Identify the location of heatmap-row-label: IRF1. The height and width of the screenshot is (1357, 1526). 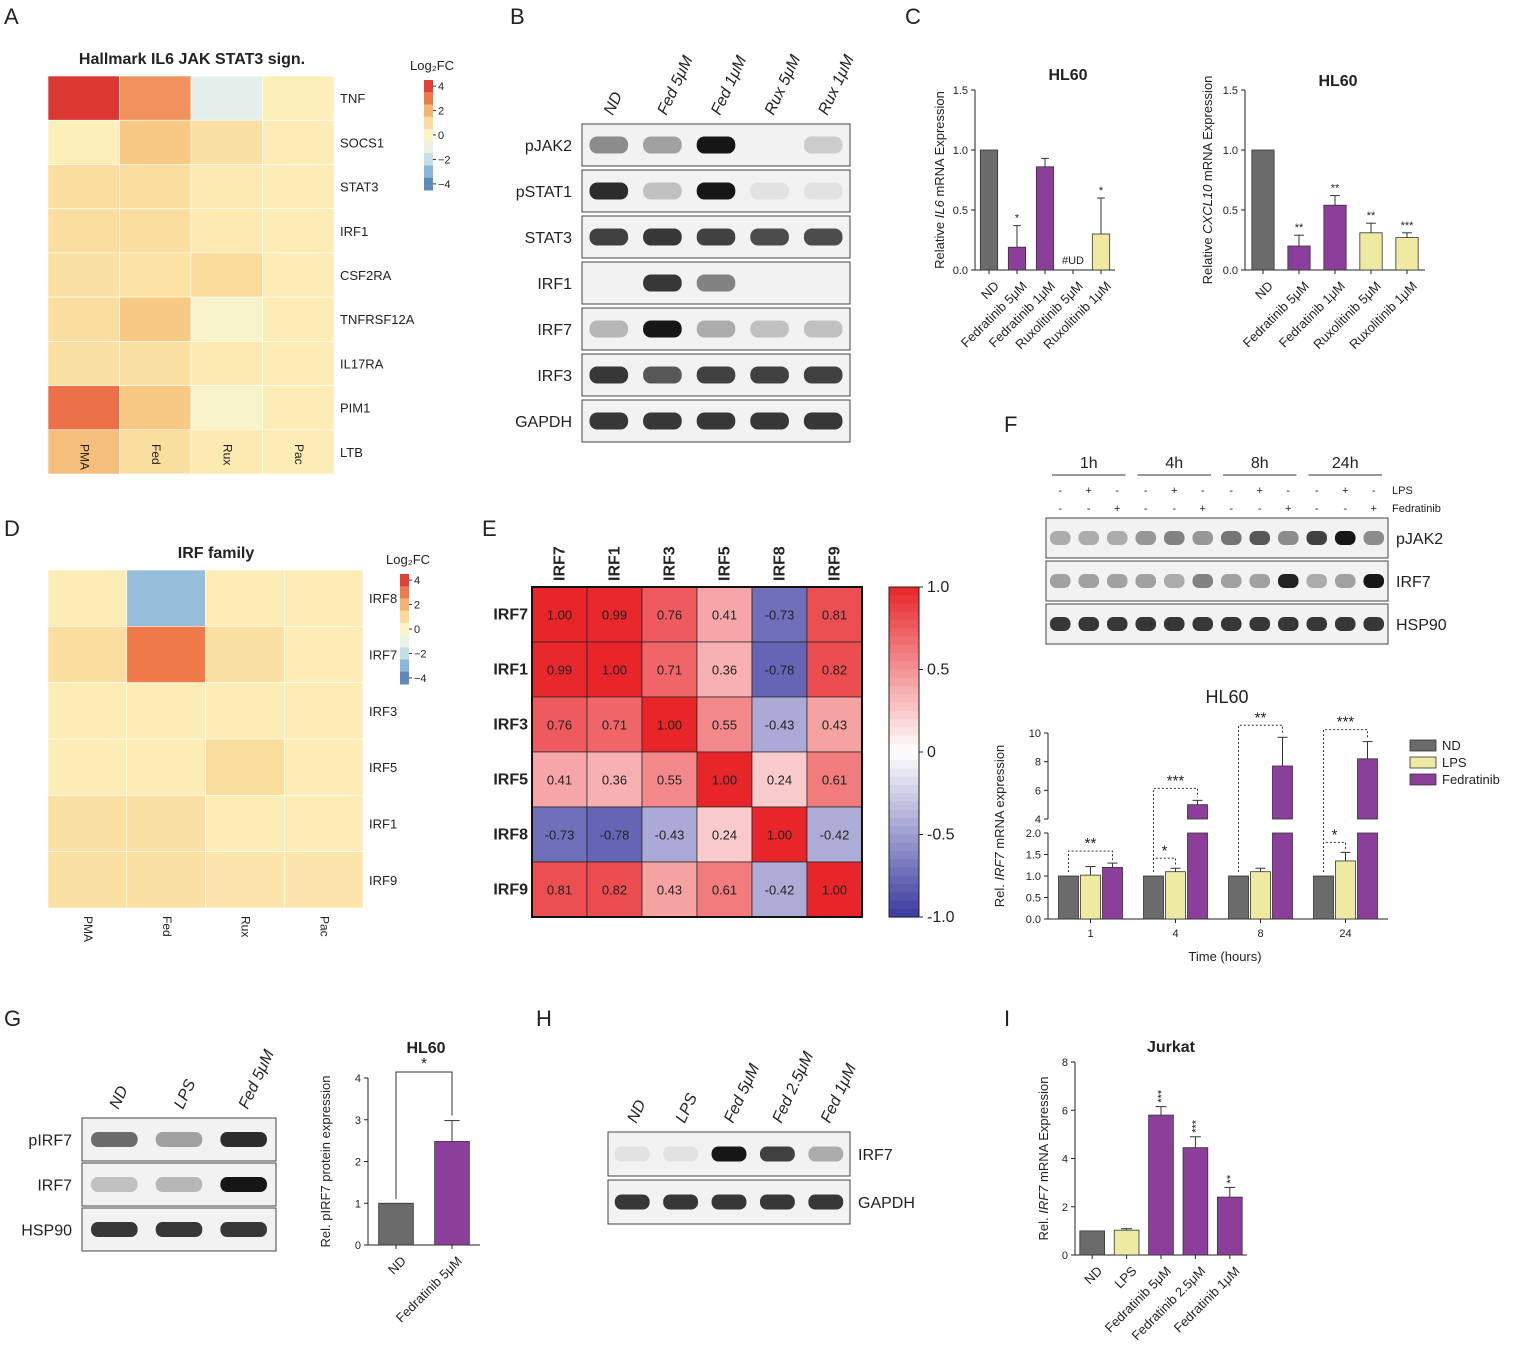
(354, 231).